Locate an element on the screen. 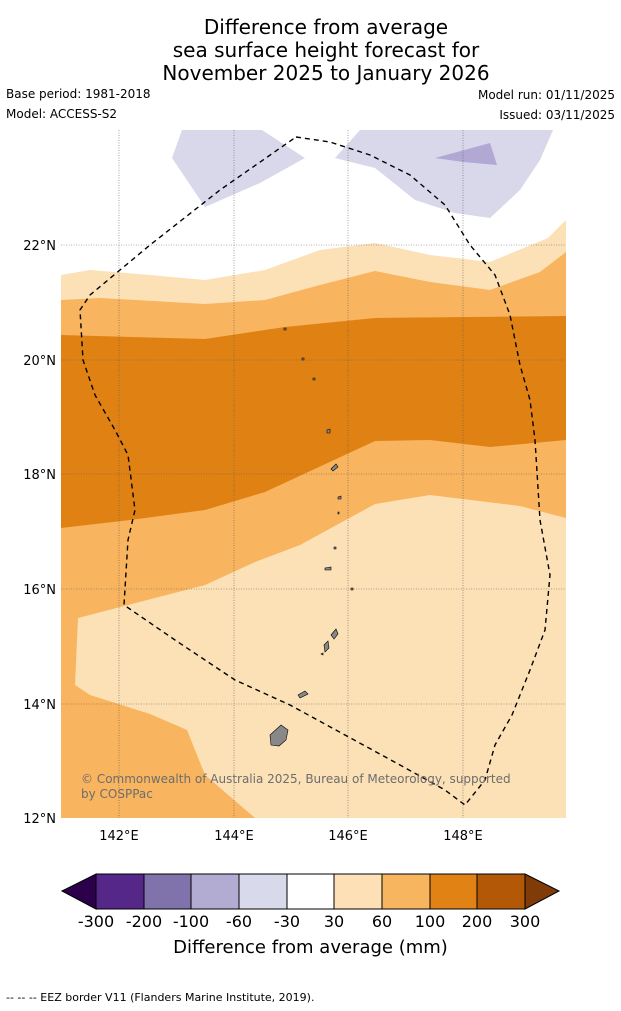 The image size is (621, 1011). guguan-island is located at coordinates (338, 513).